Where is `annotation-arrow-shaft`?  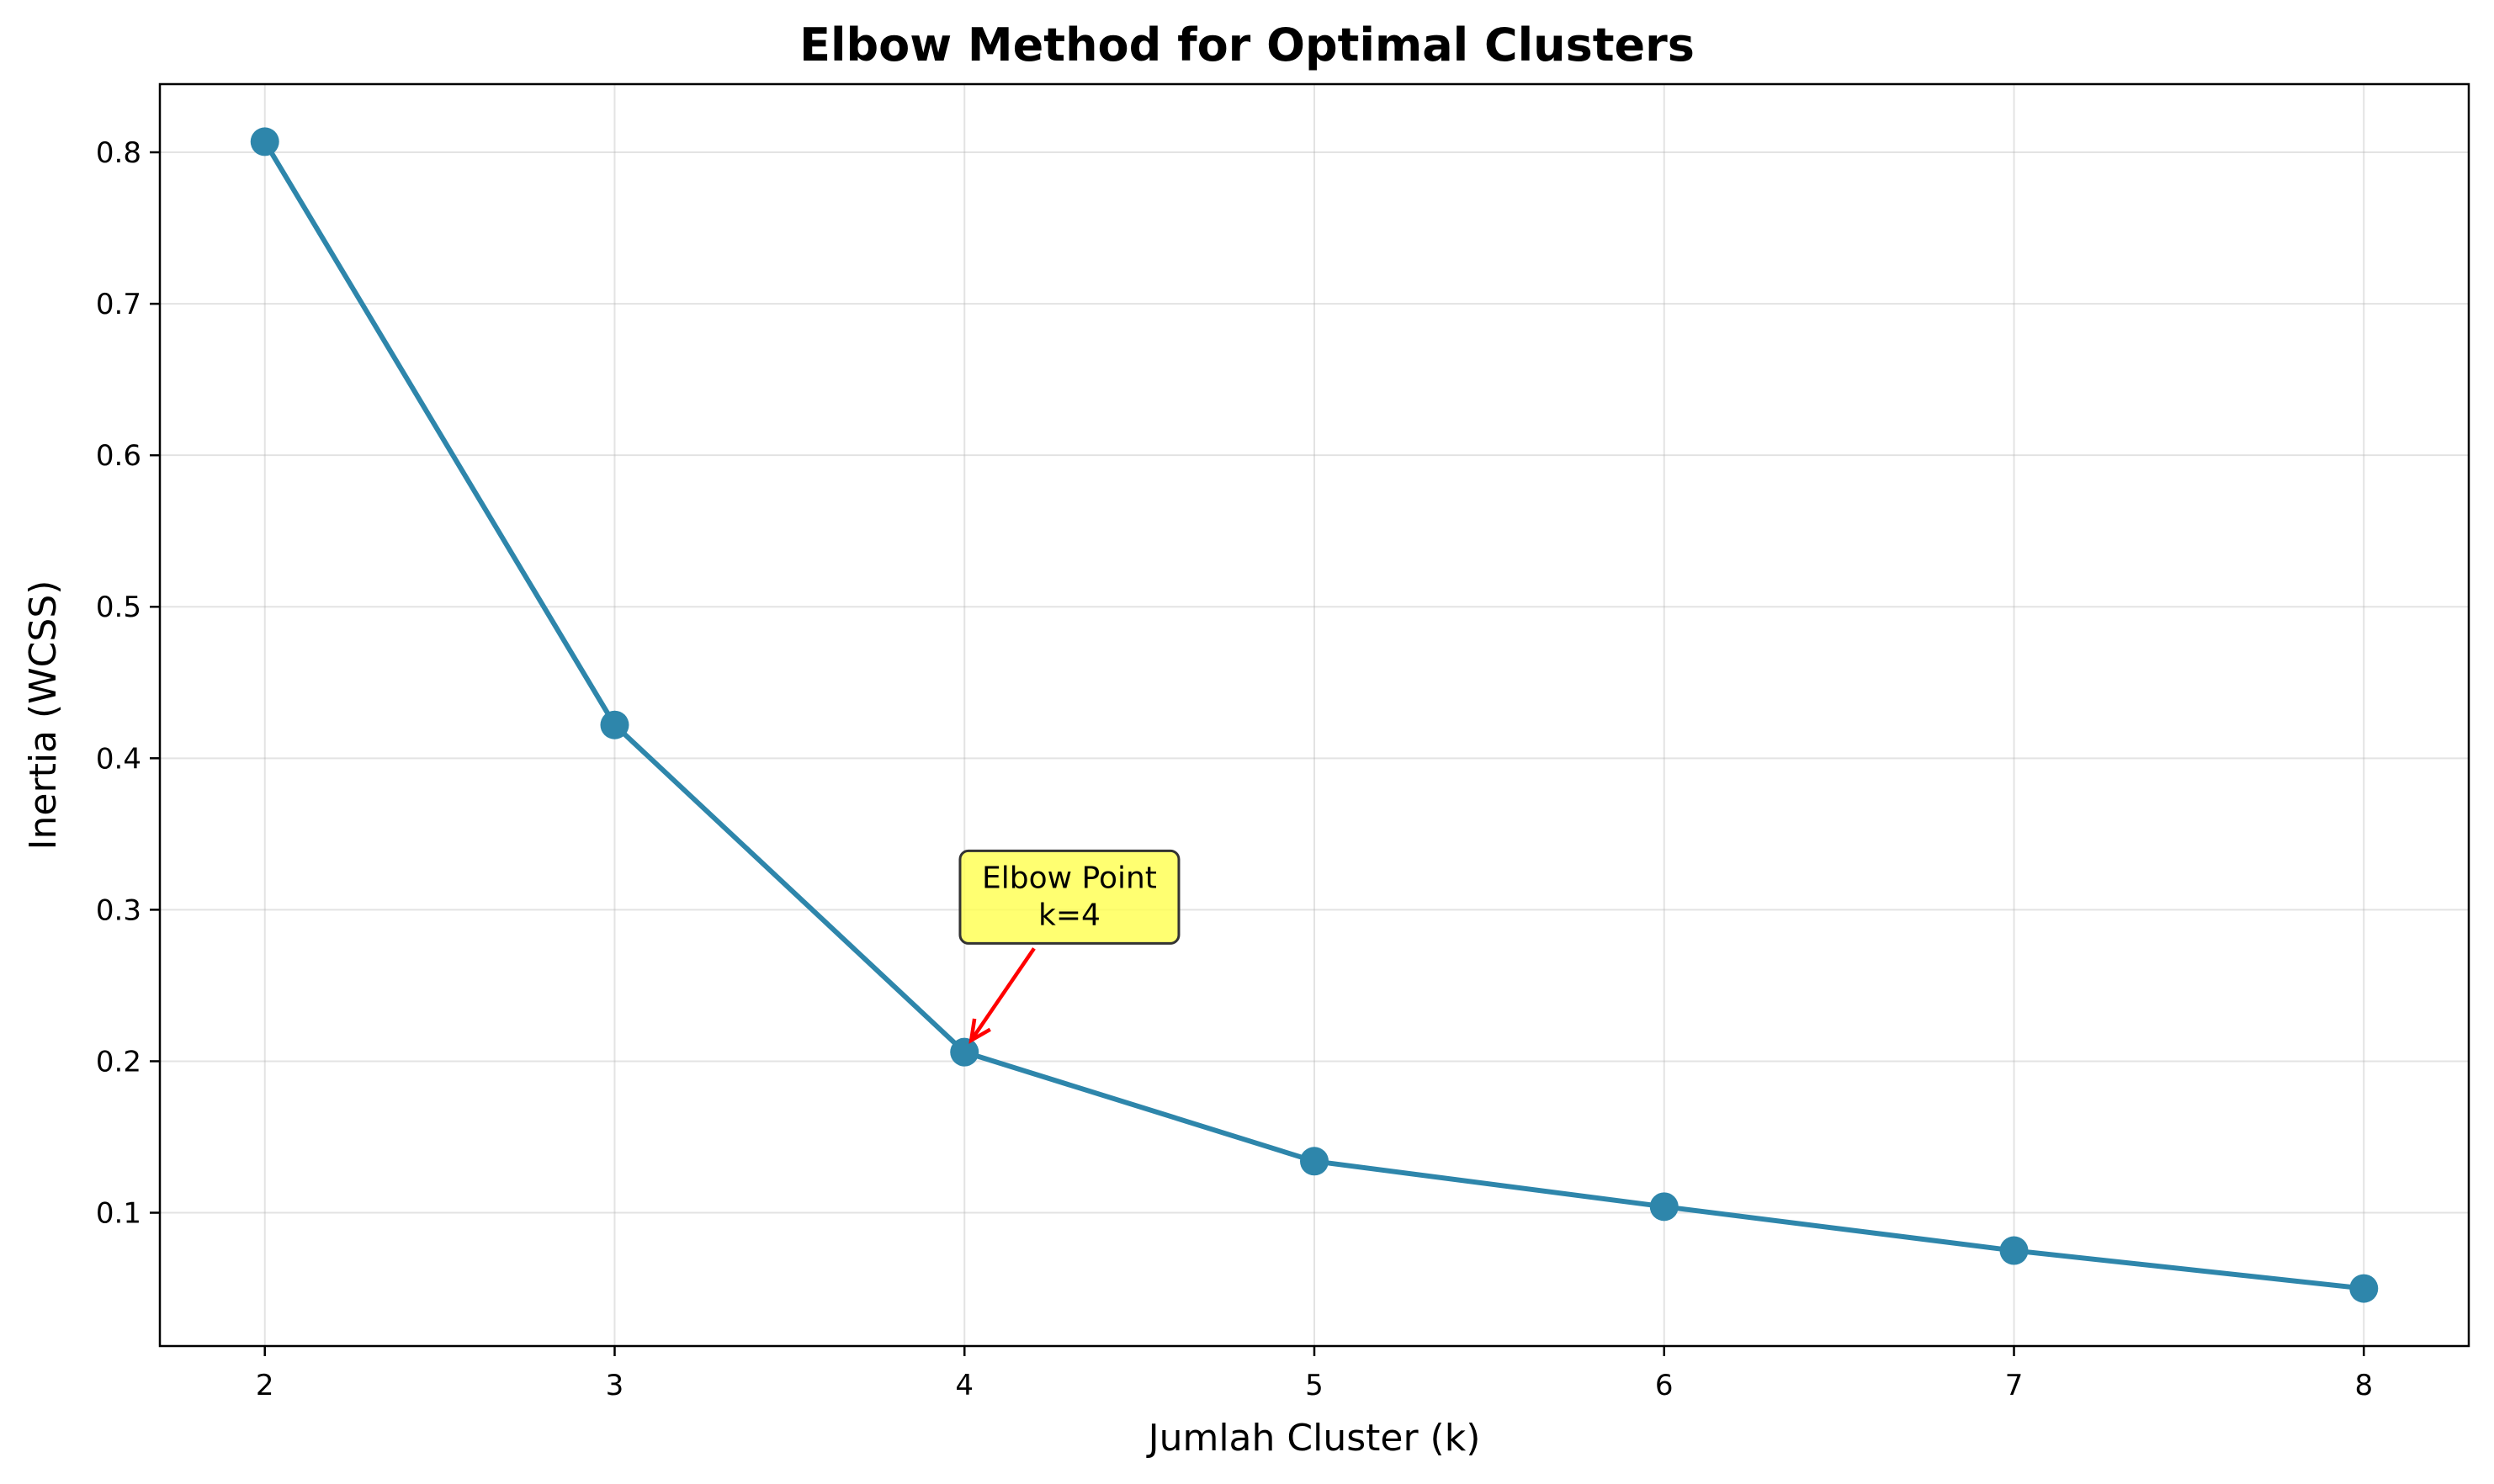
annotation-arrow-shaft is located at coordinates (1003, 994).